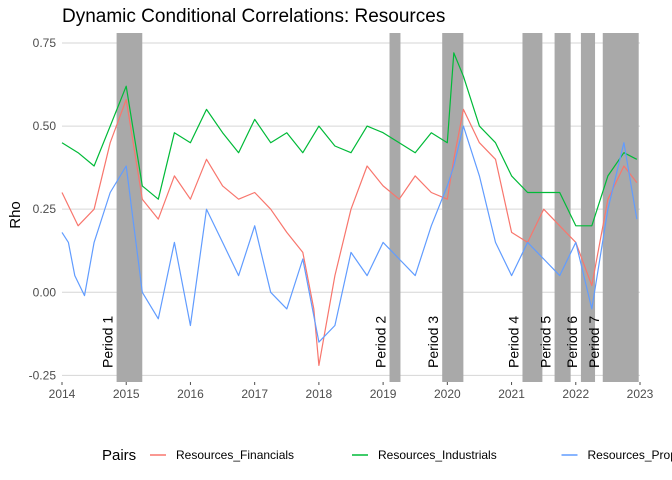 This screenshot has width=672, height=480. Describe the element at coordinates (575, 394) in the screenshot. I see `x-tick-label: 2022` at that location.